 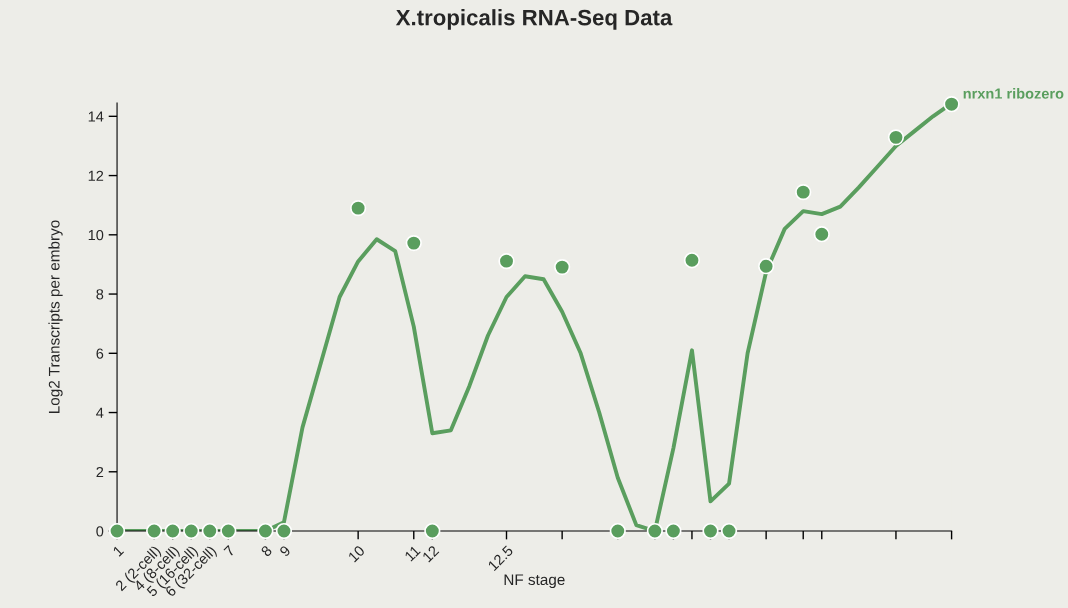 What do you see at coordinates (96, 175) in the screenshot?
I see `y-tick-label: 12` at bounding box center [96, 175].